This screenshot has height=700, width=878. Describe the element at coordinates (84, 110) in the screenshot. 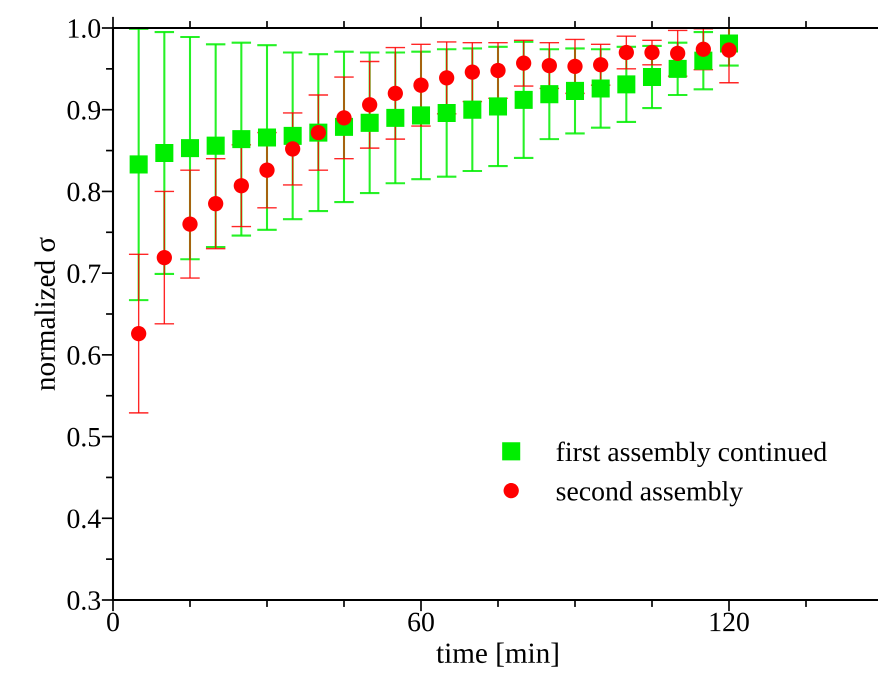

I see `y-tick-label: 0.9` at that location.